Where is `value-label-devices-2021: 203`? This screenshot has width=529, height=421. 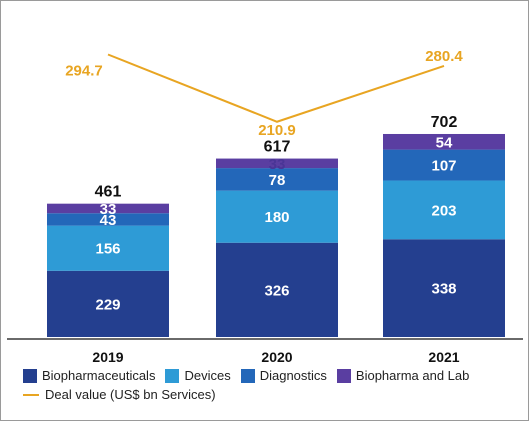 value-label-devices-2021: 203 is located at coordinates (443, 210).